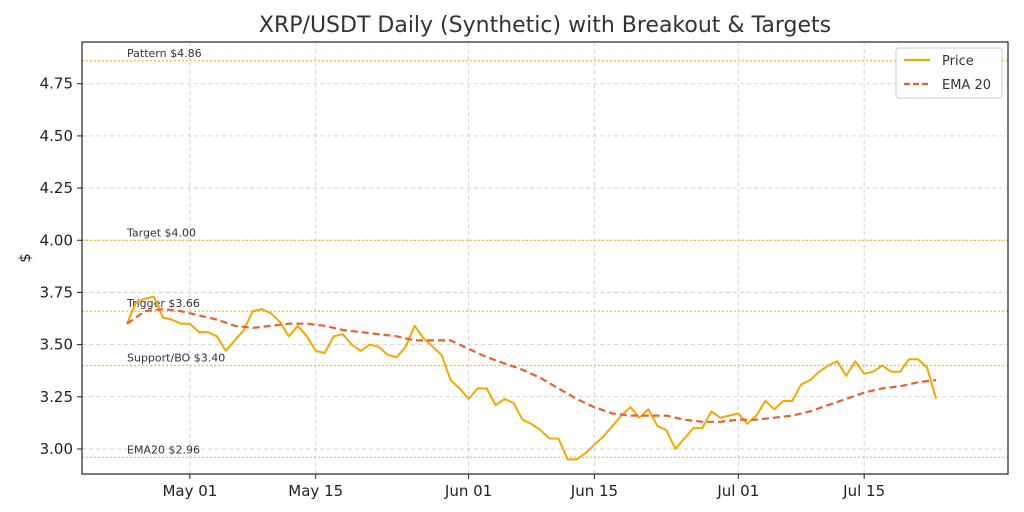 The width and height of the screenshot is (1024, 512). Describe the element at coordinates (56, 240) in the screenshot. I see `y-tick-label: 4.00` at that location.